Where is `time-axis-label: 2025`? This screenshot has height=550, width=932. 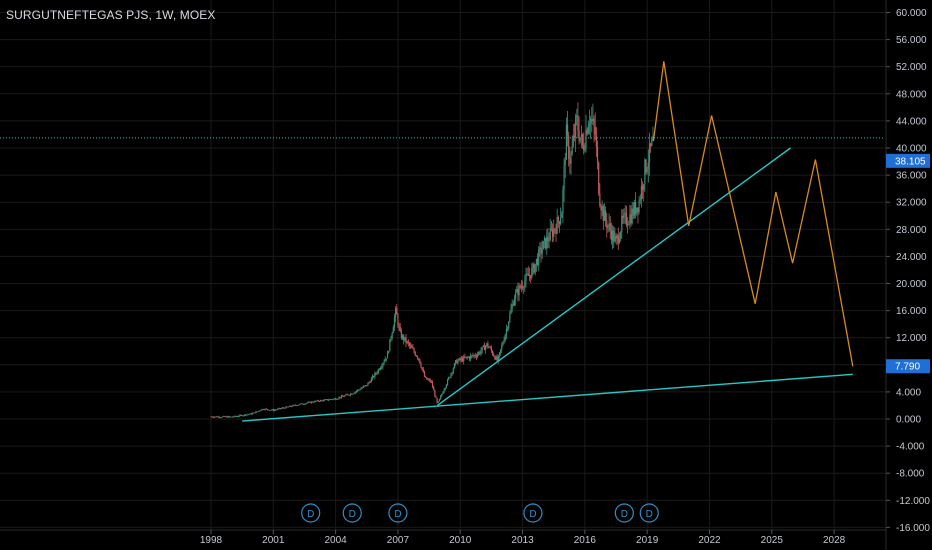
time-axis-label: 2025 is located at coordinates (772, 540).